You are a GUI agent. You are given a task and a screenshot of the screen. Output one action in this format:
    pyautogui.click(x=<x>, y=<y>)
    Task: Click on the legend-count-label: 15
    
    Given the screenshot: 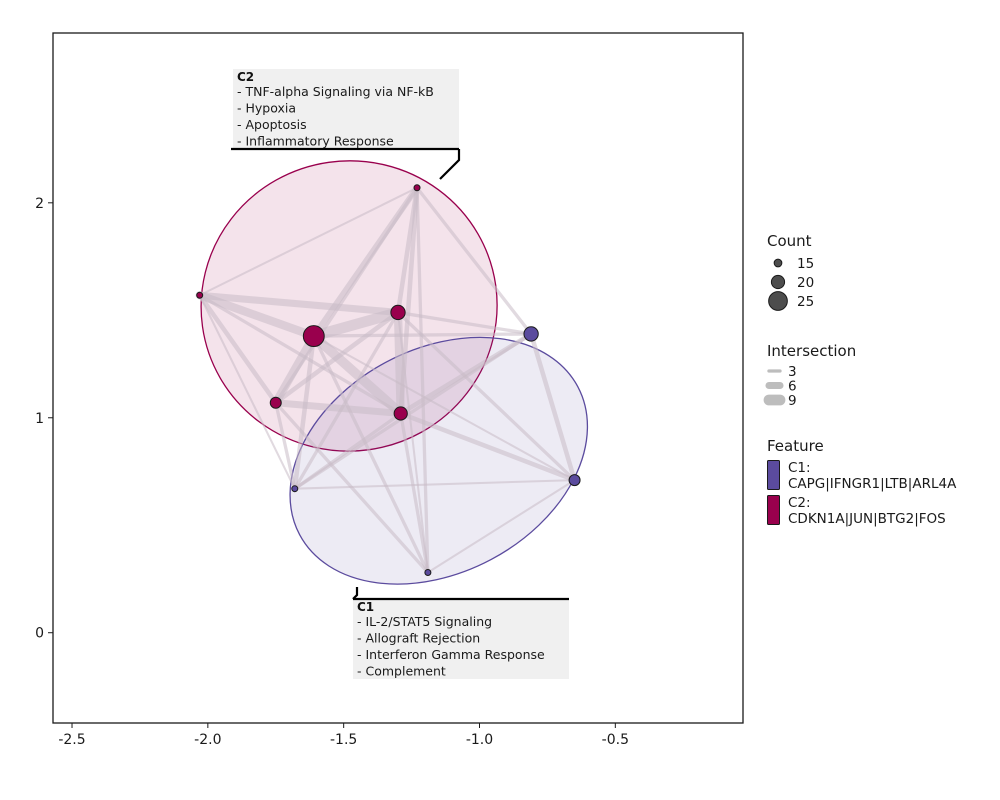 What is the action you would take?
    pyautogui.click(x=805, y=264)
    